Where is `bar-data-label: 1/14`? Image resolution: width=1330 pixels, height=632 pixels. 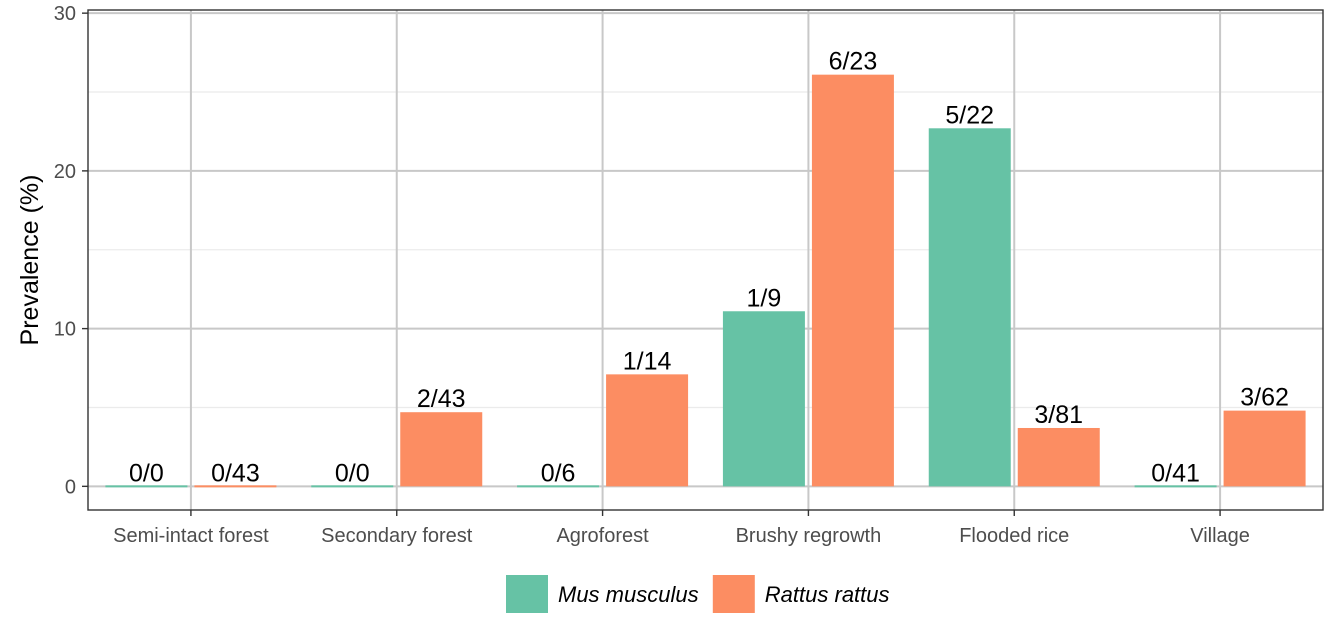
bar-data-label: 1/14 is located at coordinates (647, 361).